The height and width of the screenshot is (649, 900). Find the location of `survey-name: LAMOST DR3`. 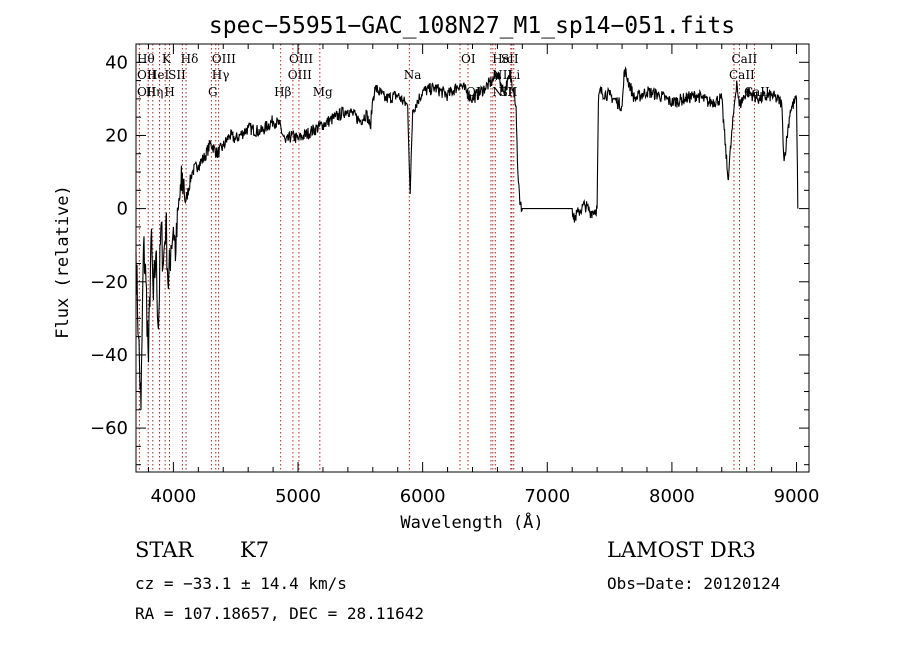

survey-name: LAMOST DR3 is located at coordinates (681, 550).